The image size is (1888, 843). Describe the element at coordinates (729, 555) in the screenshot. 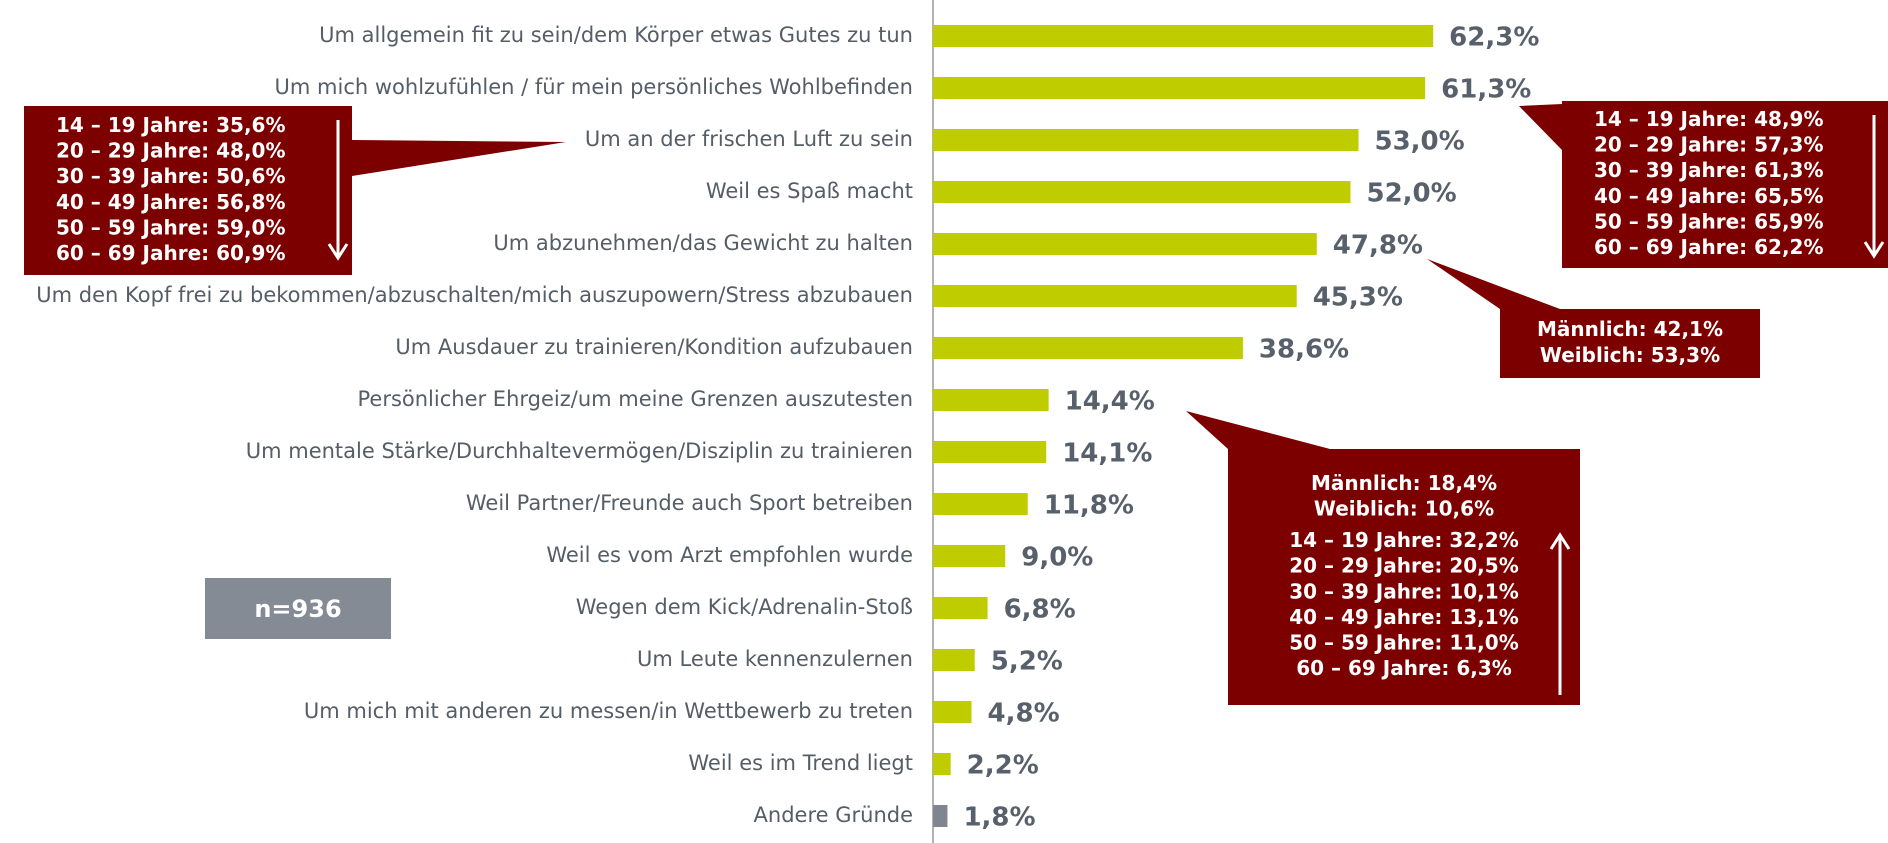

I see `category-label: Weil es vom Arzt empfohlen wurde` at that location.